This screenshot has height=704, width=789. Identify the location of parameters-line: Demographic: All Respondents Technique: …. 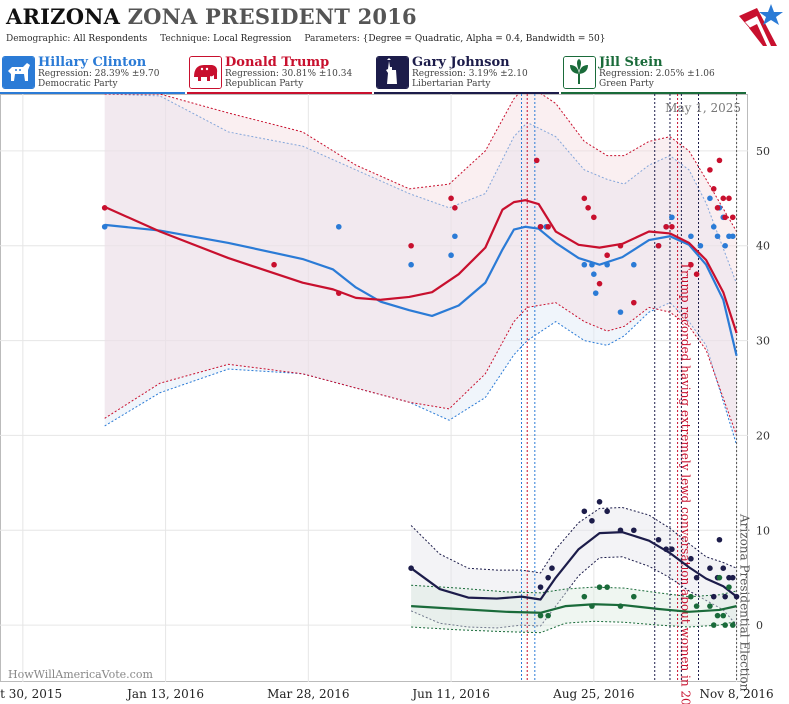
(305, 39).